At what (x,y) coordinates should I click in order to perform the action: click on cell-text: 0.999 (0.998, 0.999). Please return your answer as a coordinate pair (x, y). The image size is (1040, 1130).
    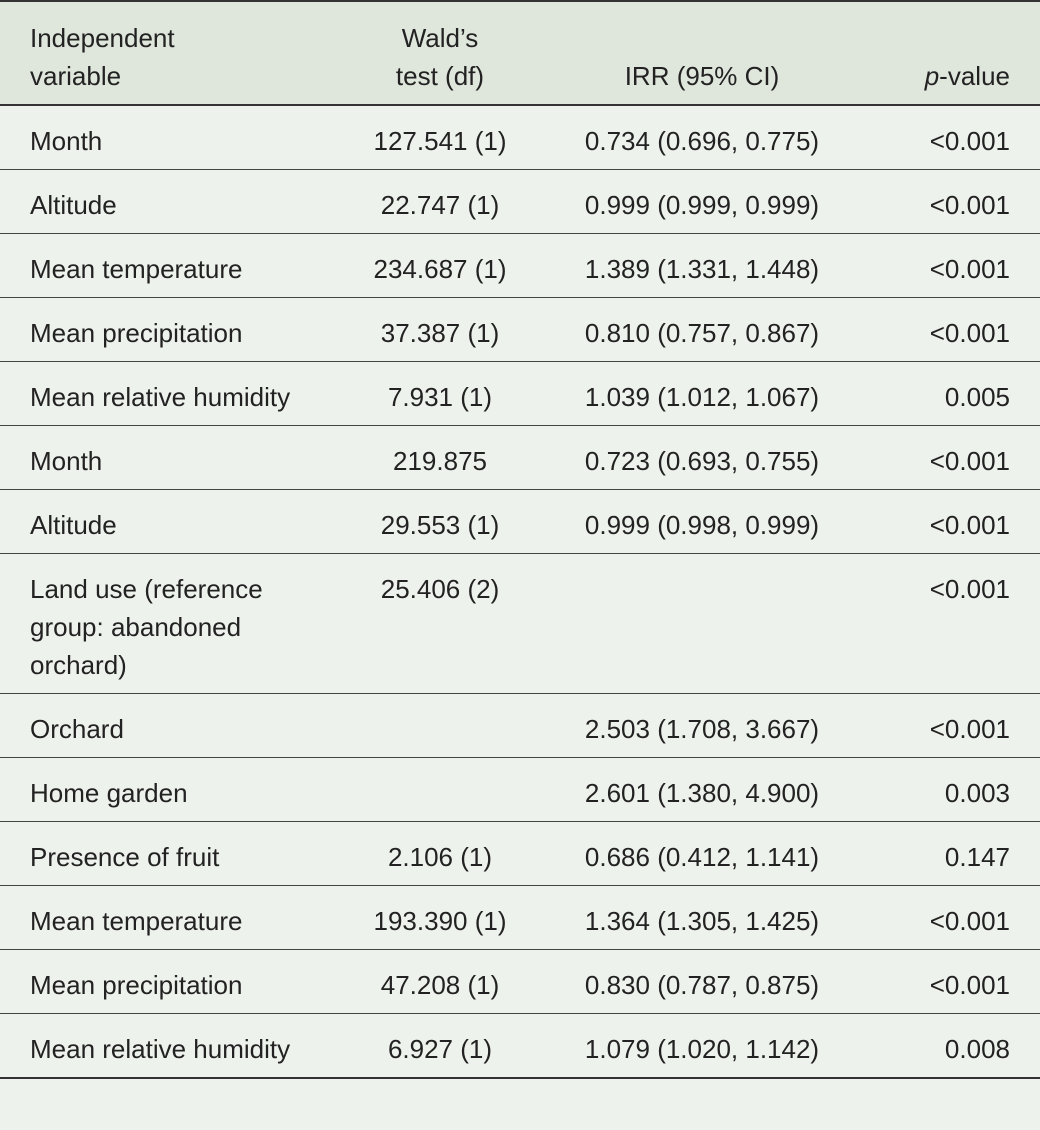
    Looking at the image, I should click on (702, 525).